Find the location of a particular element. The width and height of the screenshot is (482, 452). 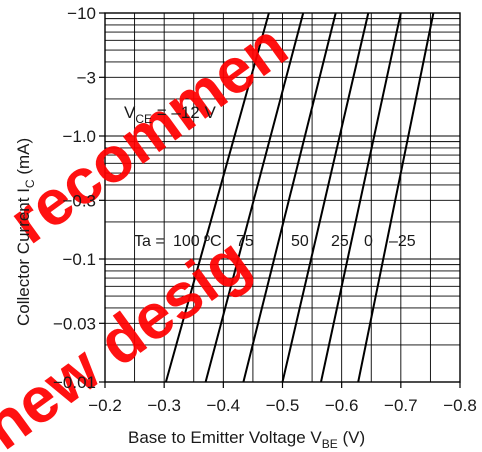

y-tick-label: −0.1 is located at coordinates (79, 259).